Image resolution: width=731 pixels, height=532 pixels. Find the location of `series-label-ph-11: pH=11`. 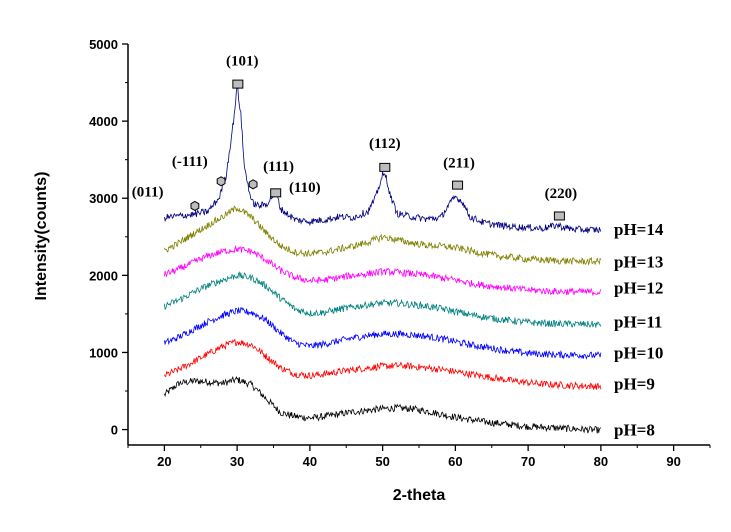

series-label-ph-11: pH=11 is located at coordinates (638, 322).